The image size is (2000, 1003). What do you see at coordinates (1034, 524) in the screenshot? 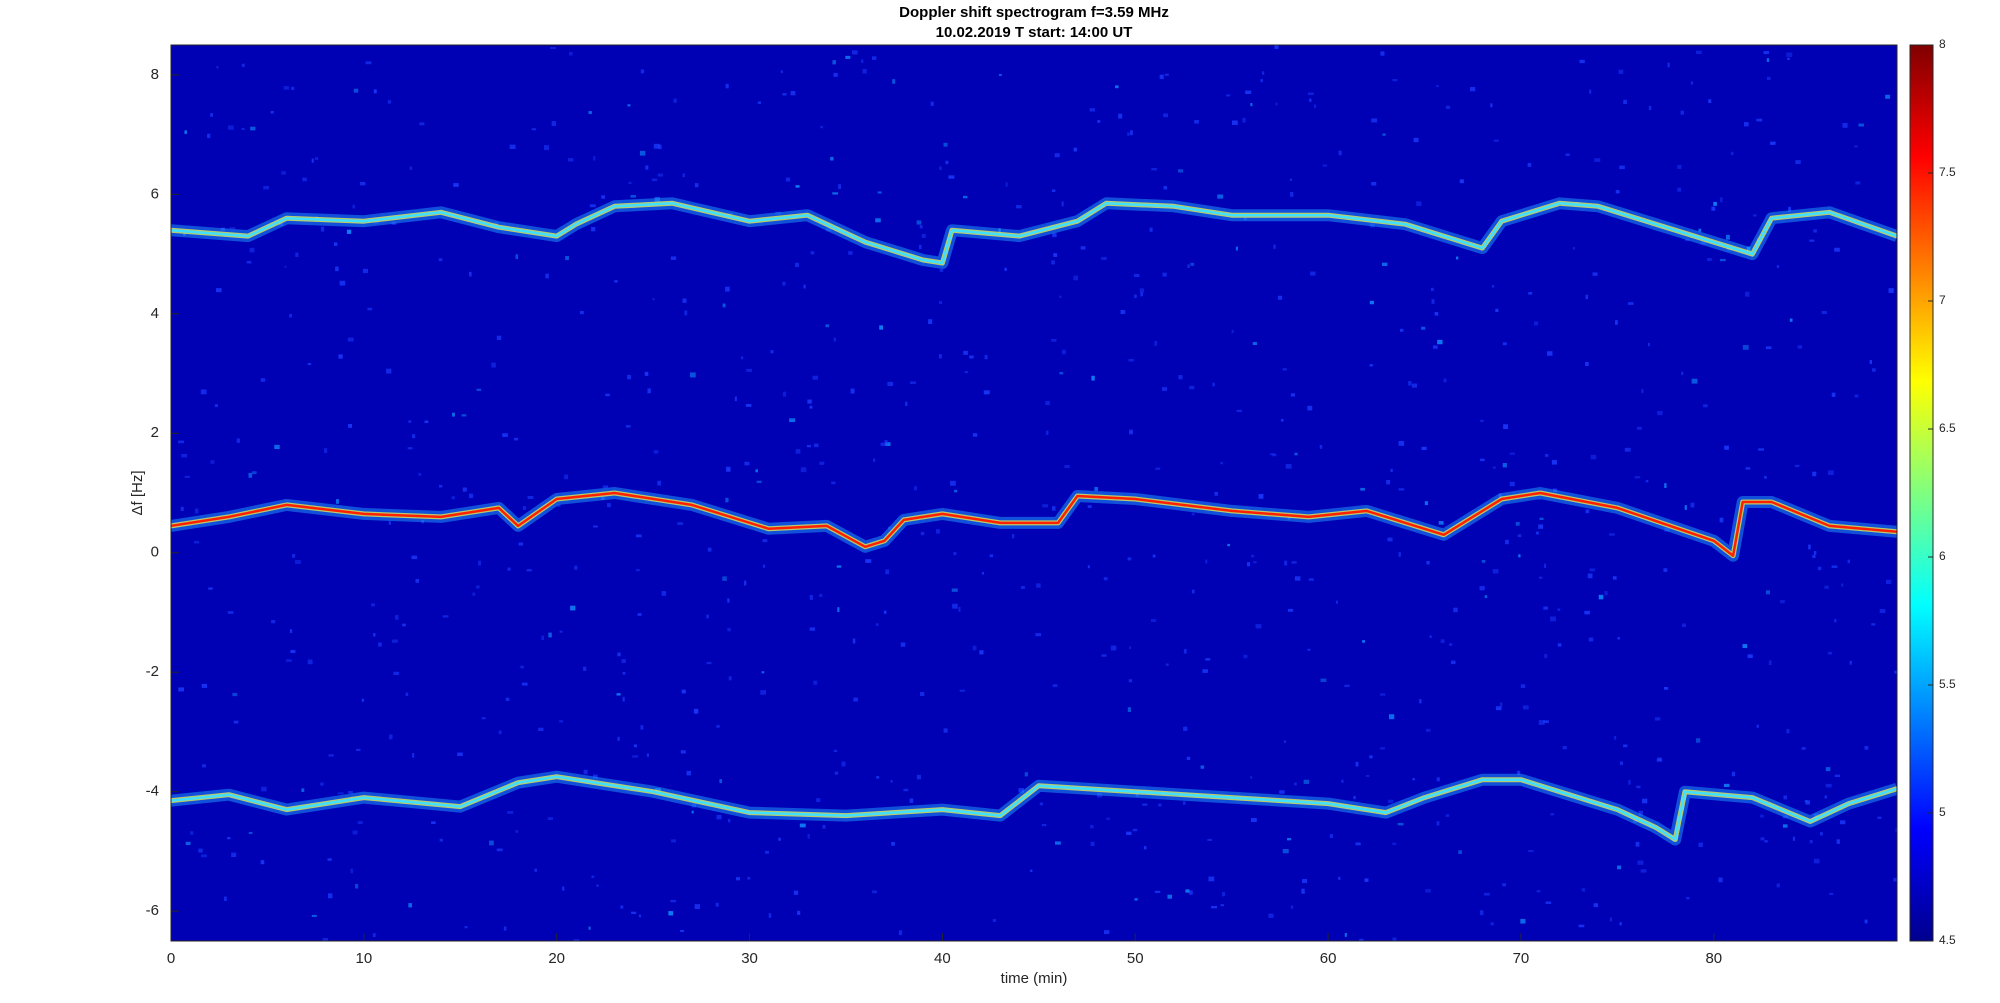
I see `trace` at bounding box center [1034, 524].